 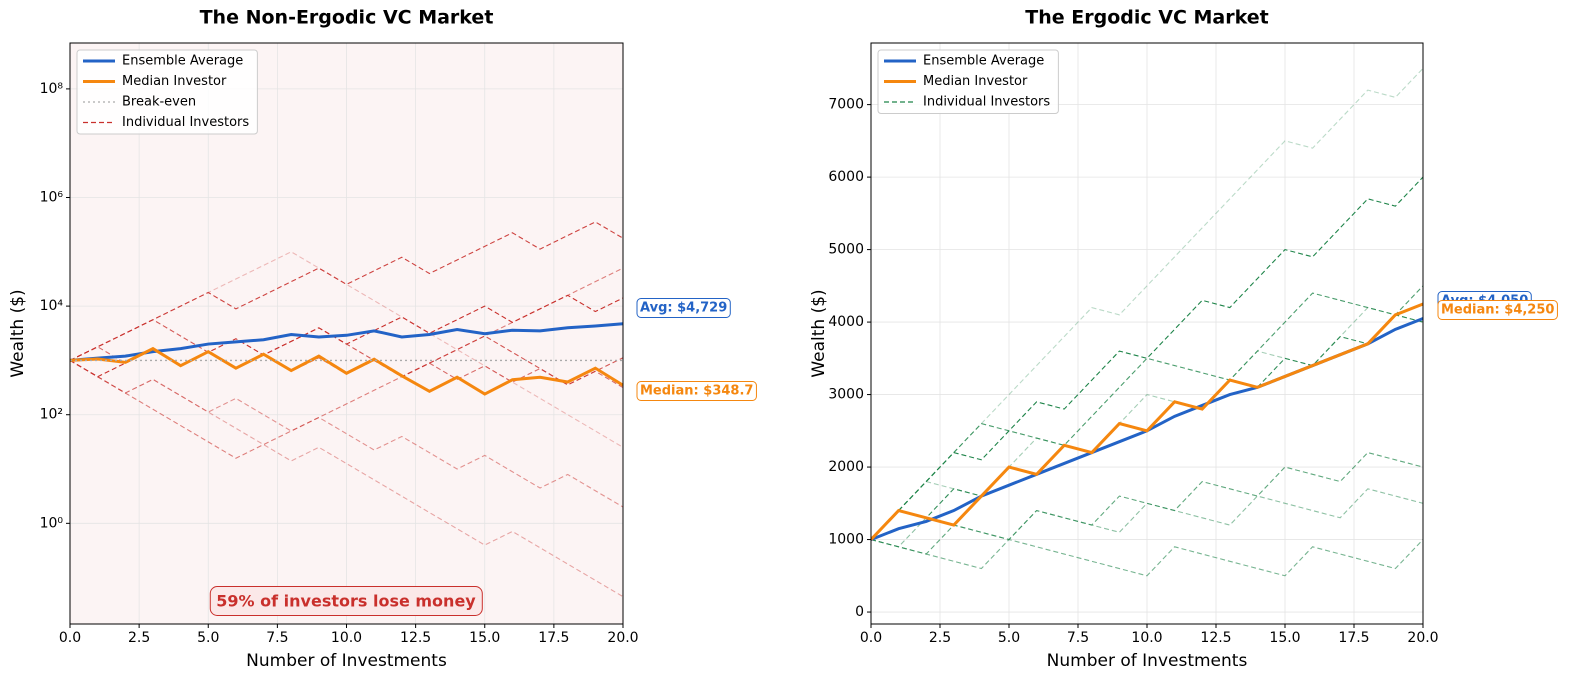 I want to click on annotation: Median: $4,250, so click(x=1497, y=310).